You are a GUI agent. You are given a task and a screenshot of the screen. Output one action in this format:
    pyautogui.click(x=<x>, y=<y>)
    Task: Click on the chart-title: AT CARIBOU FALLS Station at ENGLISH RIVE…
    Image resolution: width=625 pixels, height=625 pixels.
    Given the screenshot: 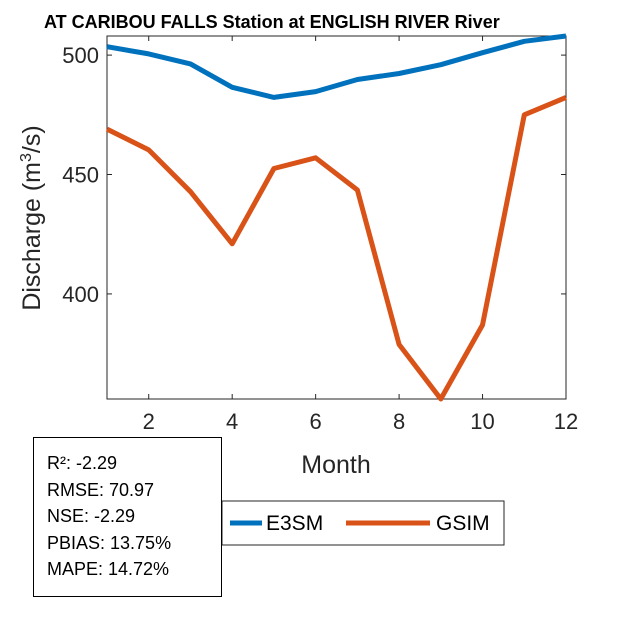 What is the action you would take?
    pyautogui.click(x=272, y=22)
    